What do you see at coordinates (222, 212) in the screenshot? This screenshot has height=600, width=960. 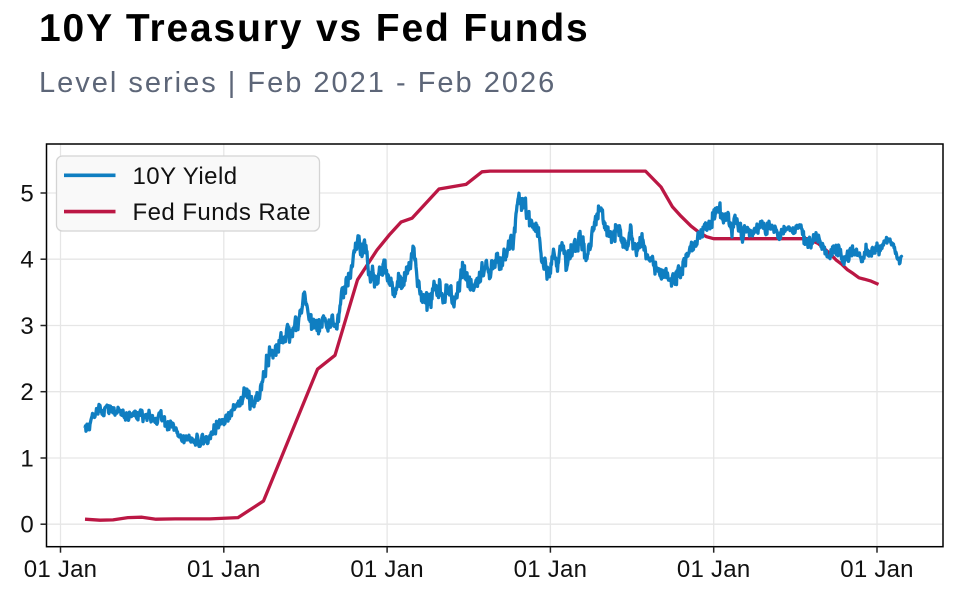 I see `svg-text: Fed Funds Rate` at bounding box center [222, 212].